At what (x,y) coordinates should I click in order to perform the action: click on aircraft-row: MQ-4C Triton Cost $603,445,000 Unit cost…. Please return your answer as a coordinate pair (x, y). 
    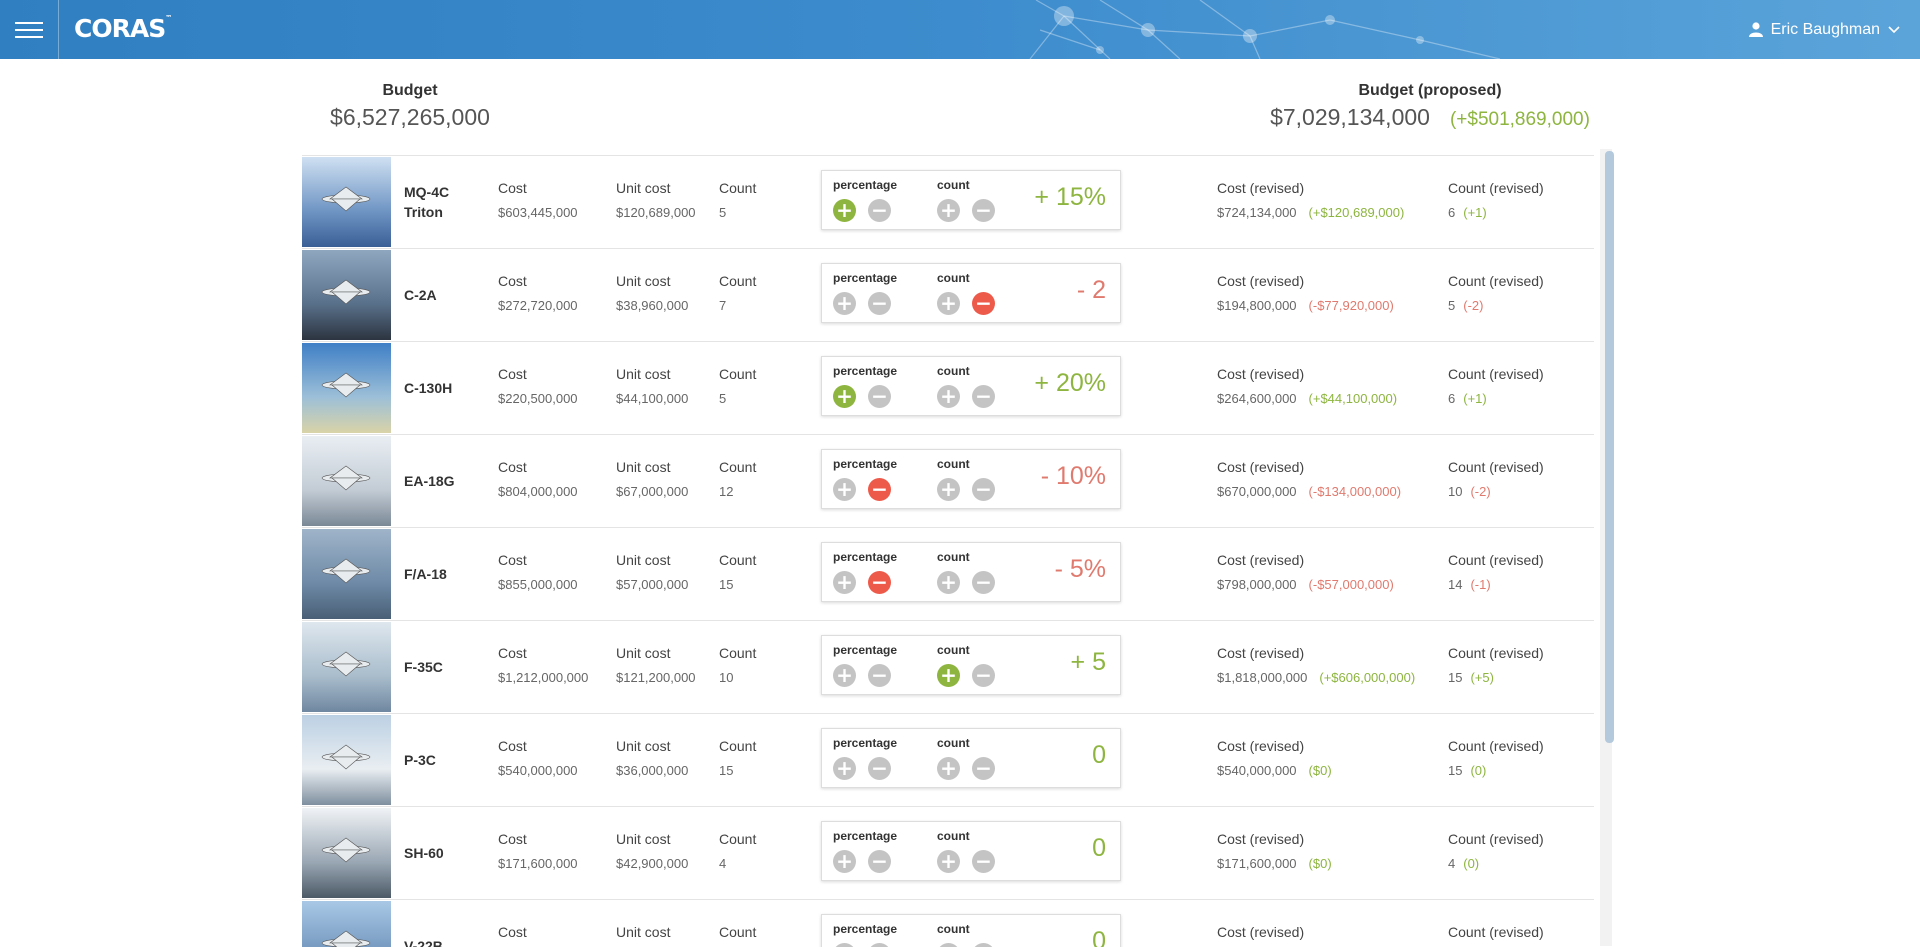
    Looking at the image, I should click on (948, 202).